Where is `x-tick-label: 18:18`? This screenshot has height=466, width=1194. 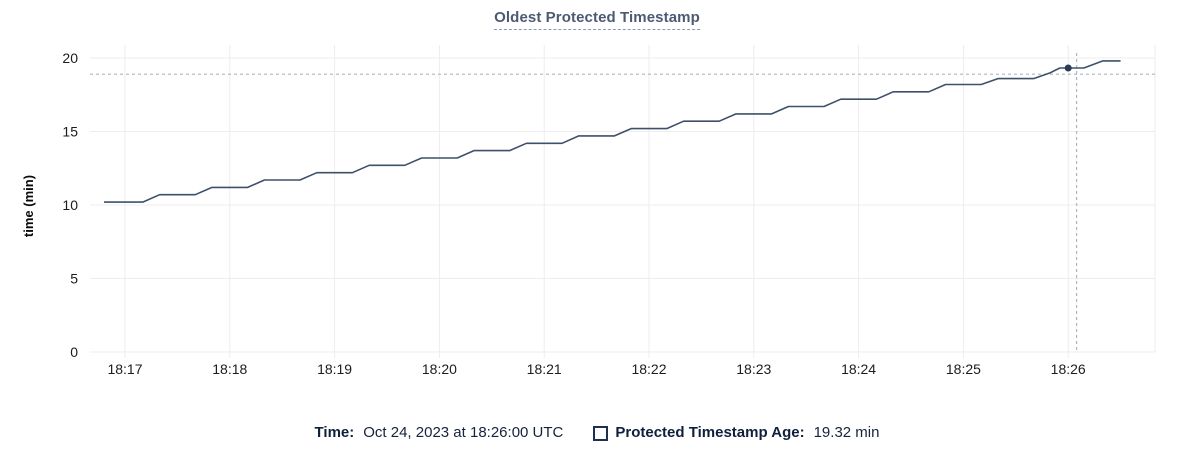 x-tick-label: 18:18 is located at coordinates (229, 369).